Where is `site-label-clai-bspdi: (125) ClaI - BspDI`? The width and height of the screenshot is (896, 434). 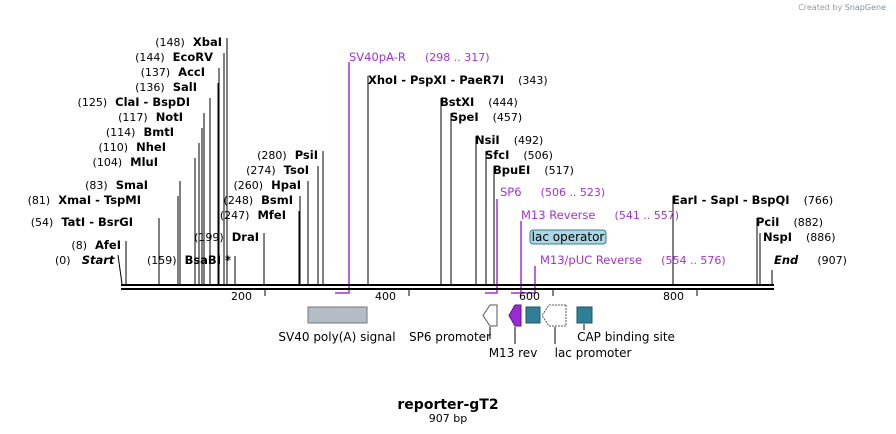 site-label-clai-bspdi: (125) ClaI - BspDI is located at coordinates (134, 102).